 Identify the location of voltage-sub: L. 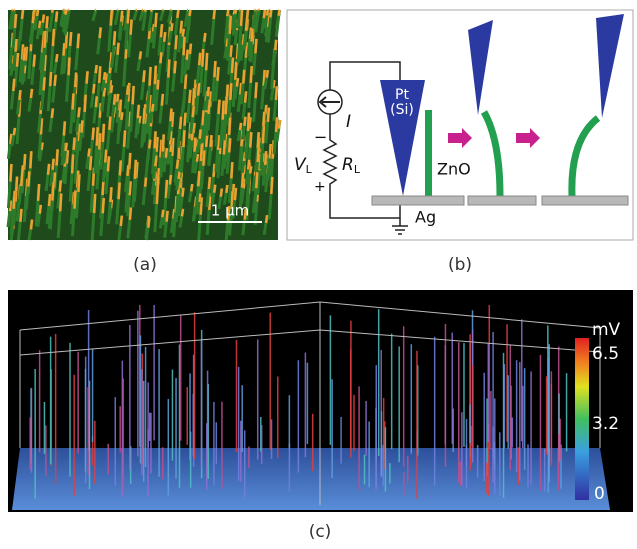
(309, 169).